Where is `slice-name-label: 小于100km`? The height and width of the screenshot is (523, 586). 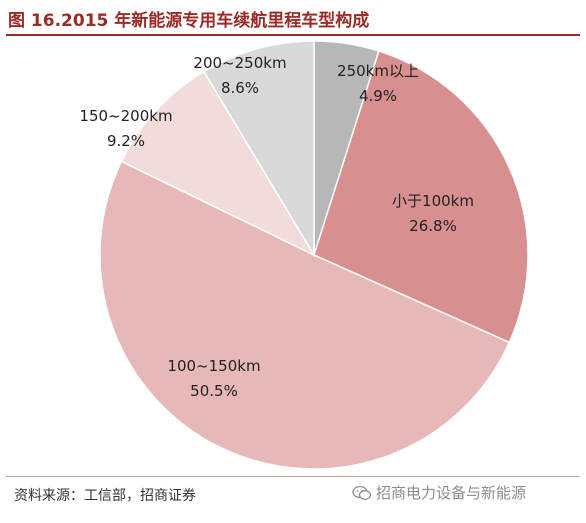 slice-name-label: 小于100km is located at coordinates (433, 201).